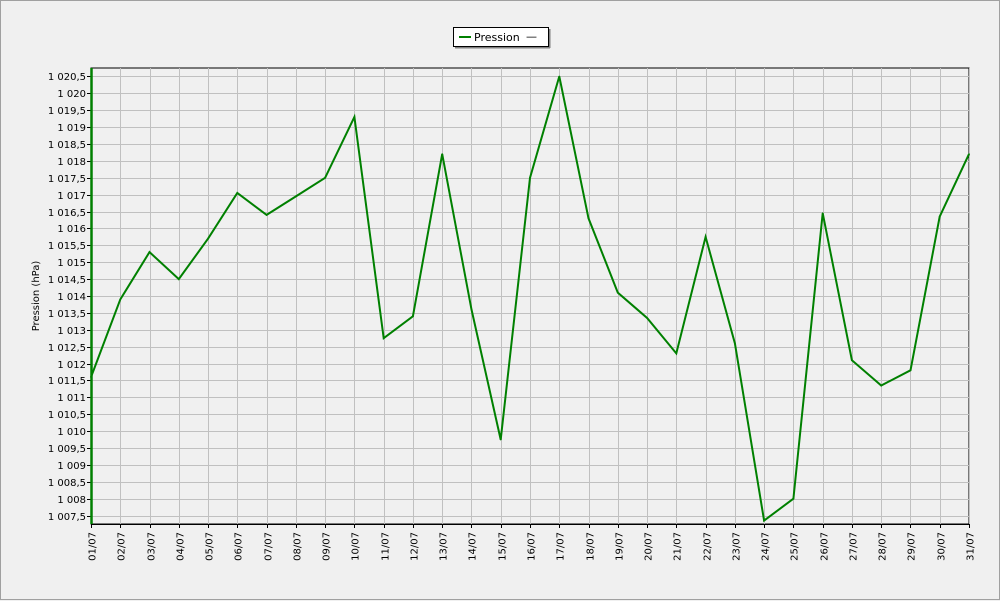 The width and height of the screenshot is (1000, 601). I want to click on x-tick-label: 01/07, so click(93, 546).